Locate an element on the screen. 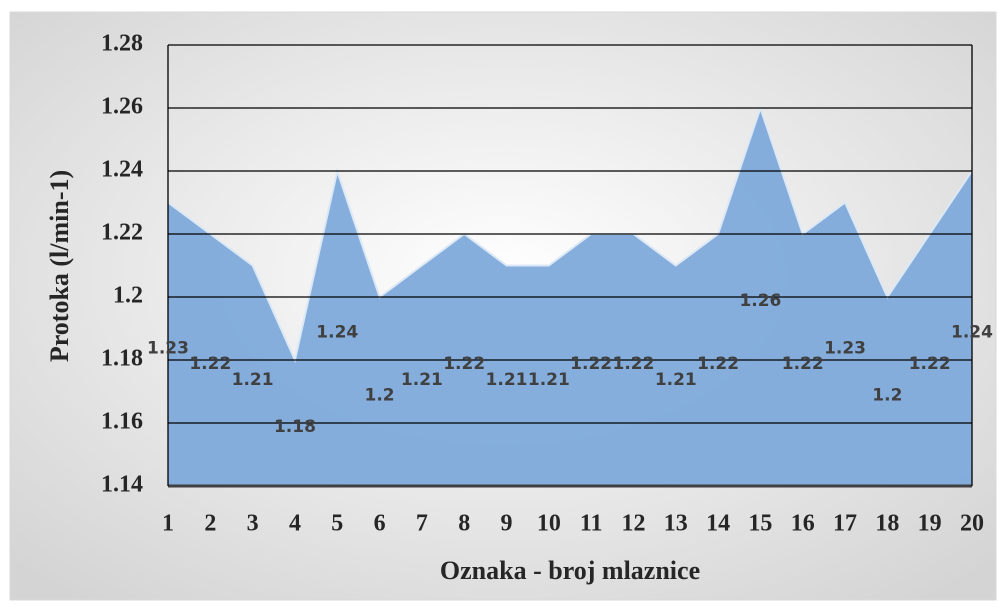  x-tick-label: 3 is located at coordinates (253, 524).